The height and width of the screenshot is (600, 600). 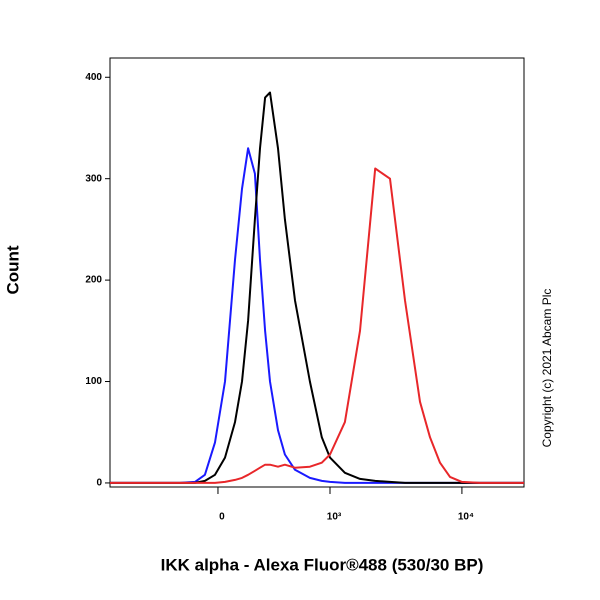 What do you see at coordinates (93, 381) in the screenshot?
I see `y-tick-label: 100` at bounding box center [93, 381].